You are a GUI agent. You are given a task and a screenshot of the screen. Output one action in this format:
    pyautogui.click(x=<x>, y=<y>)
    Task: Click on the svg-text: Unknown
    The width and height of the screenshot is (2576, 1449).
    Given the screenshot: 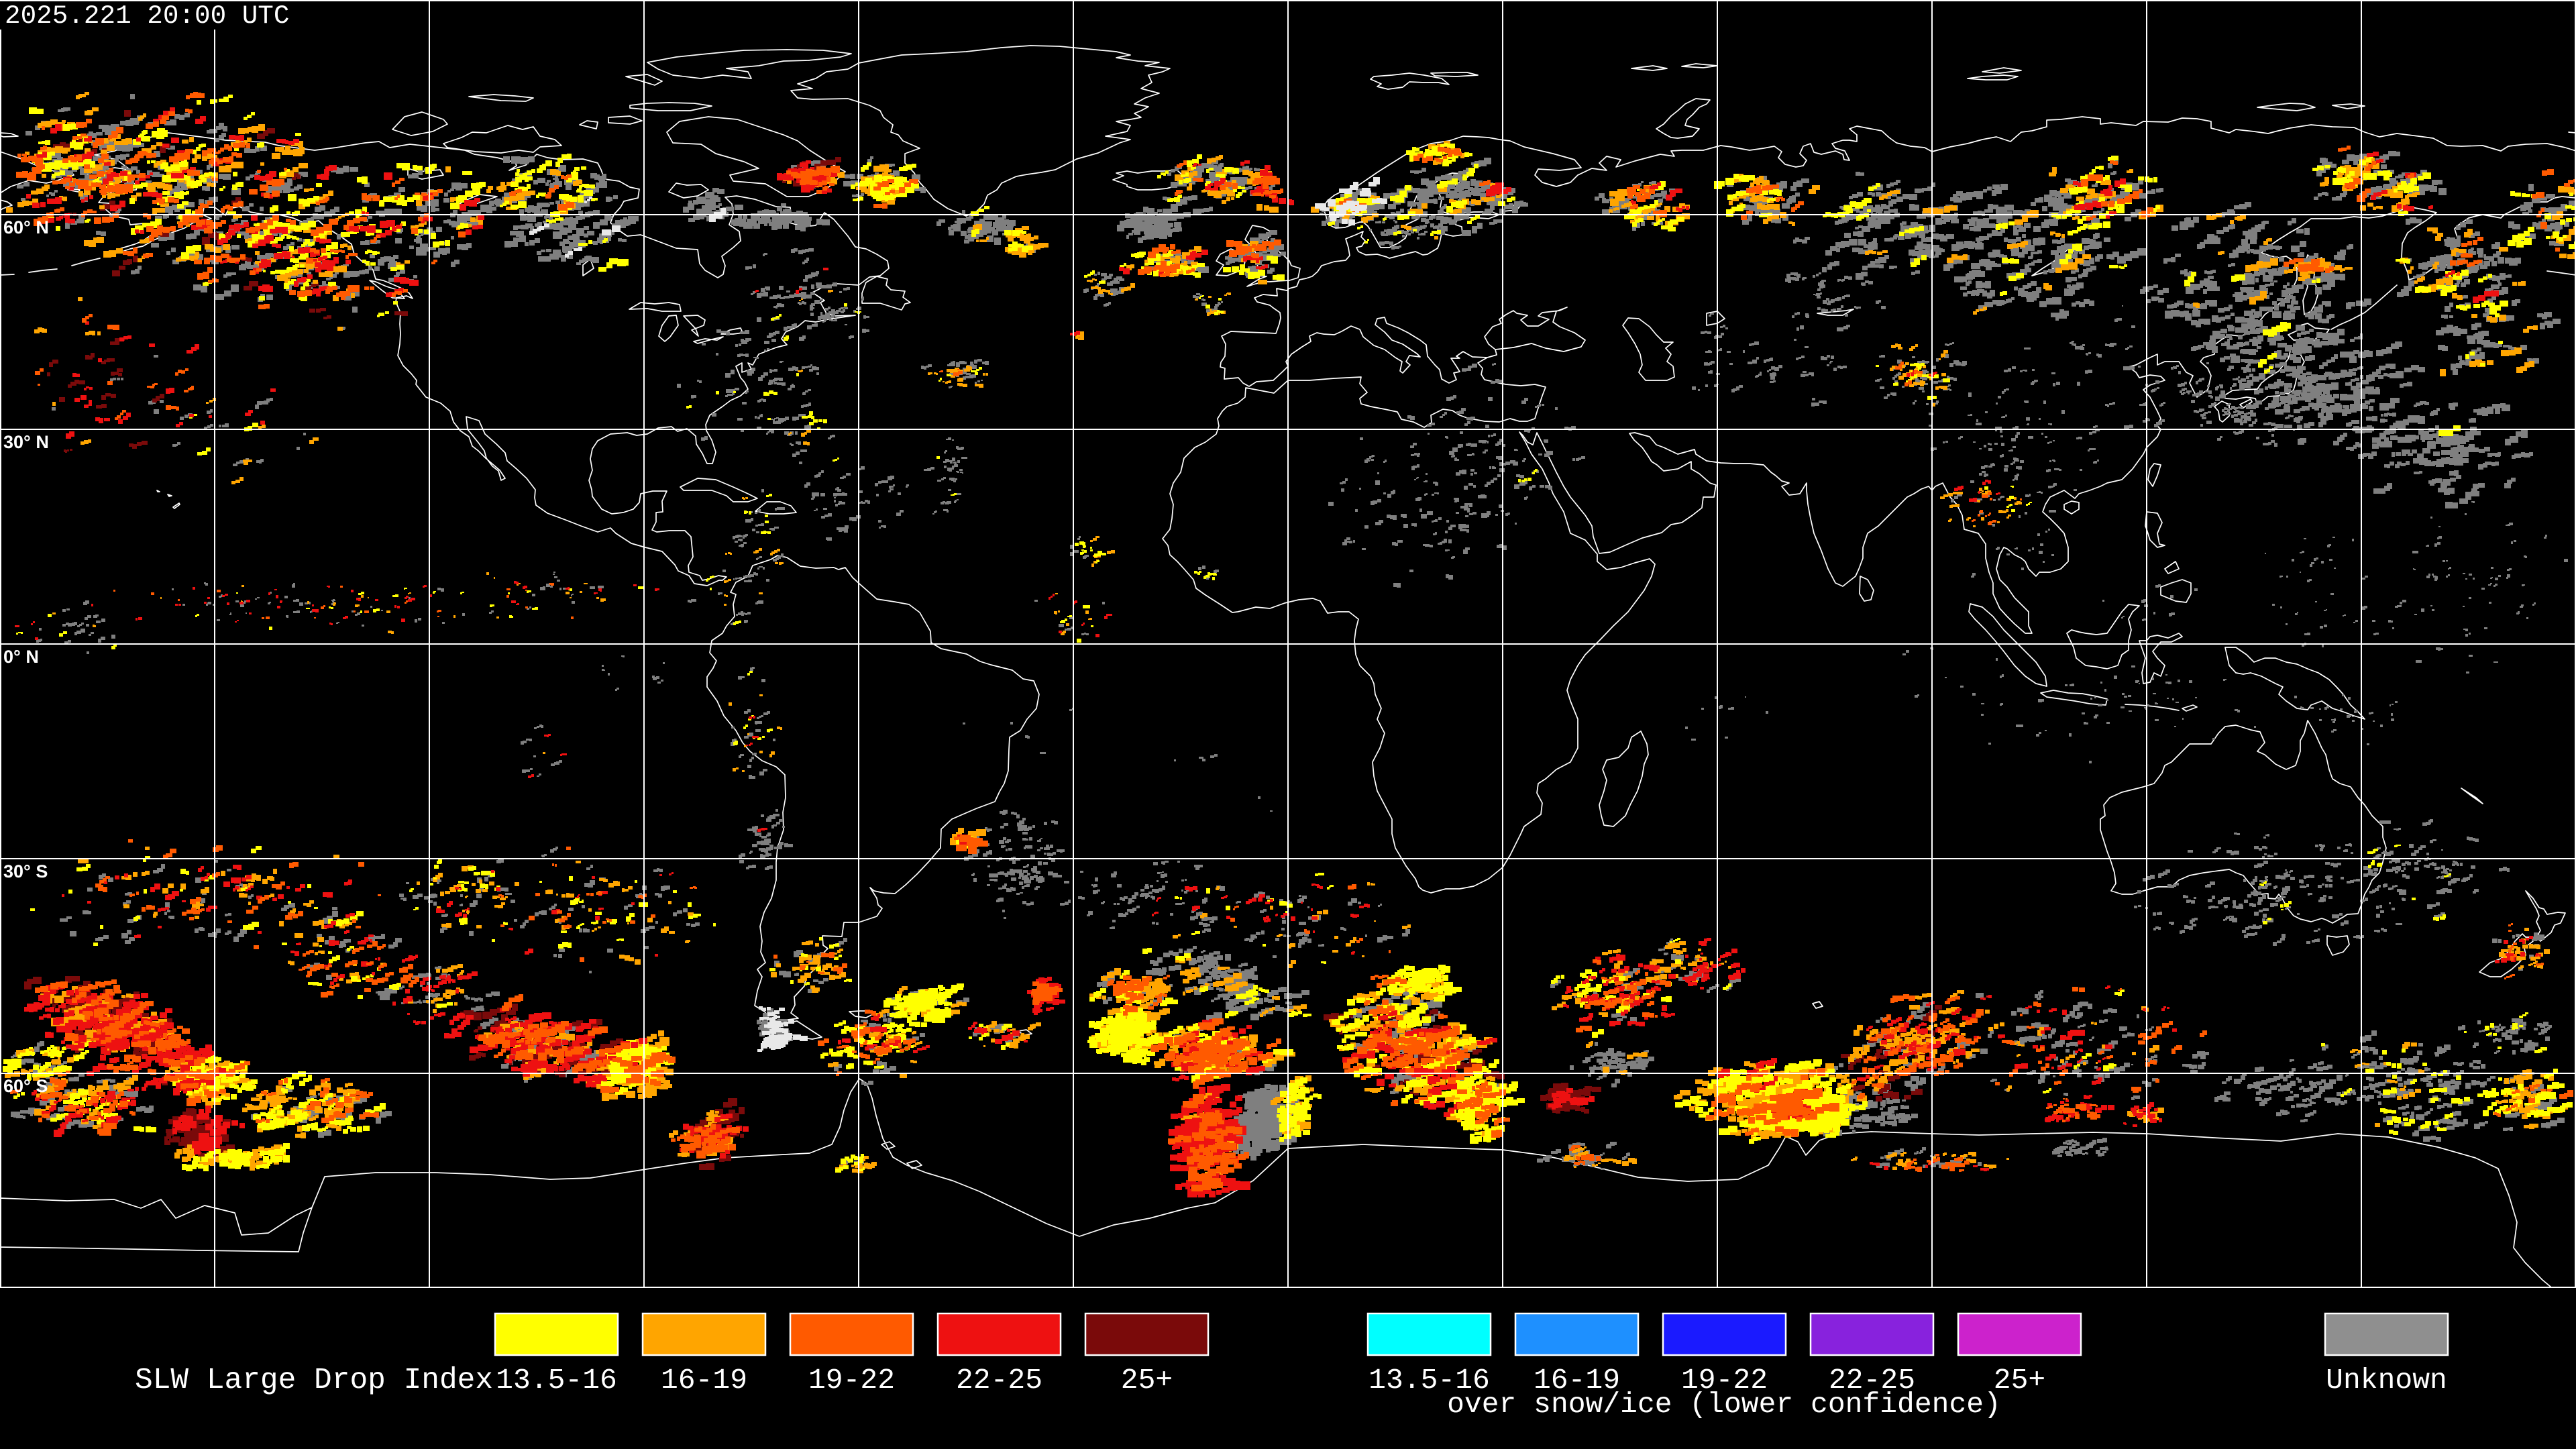 What is the action you would take?
    pyautogui.click(x=2386, y=1380)
    